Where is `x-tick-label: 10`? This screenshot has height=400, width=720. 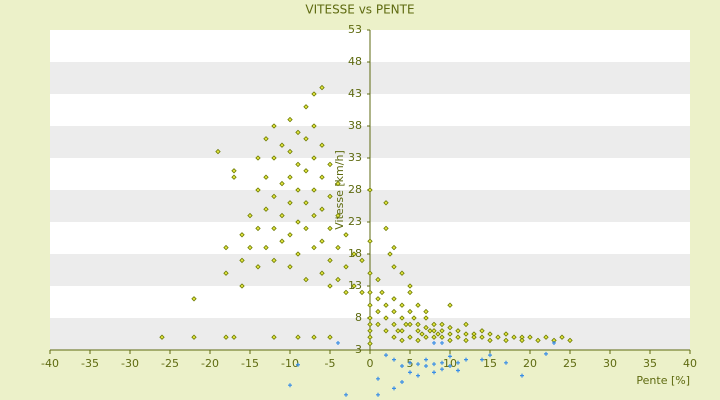 x-tick-label: 10 is located at coordinates (450, 363).